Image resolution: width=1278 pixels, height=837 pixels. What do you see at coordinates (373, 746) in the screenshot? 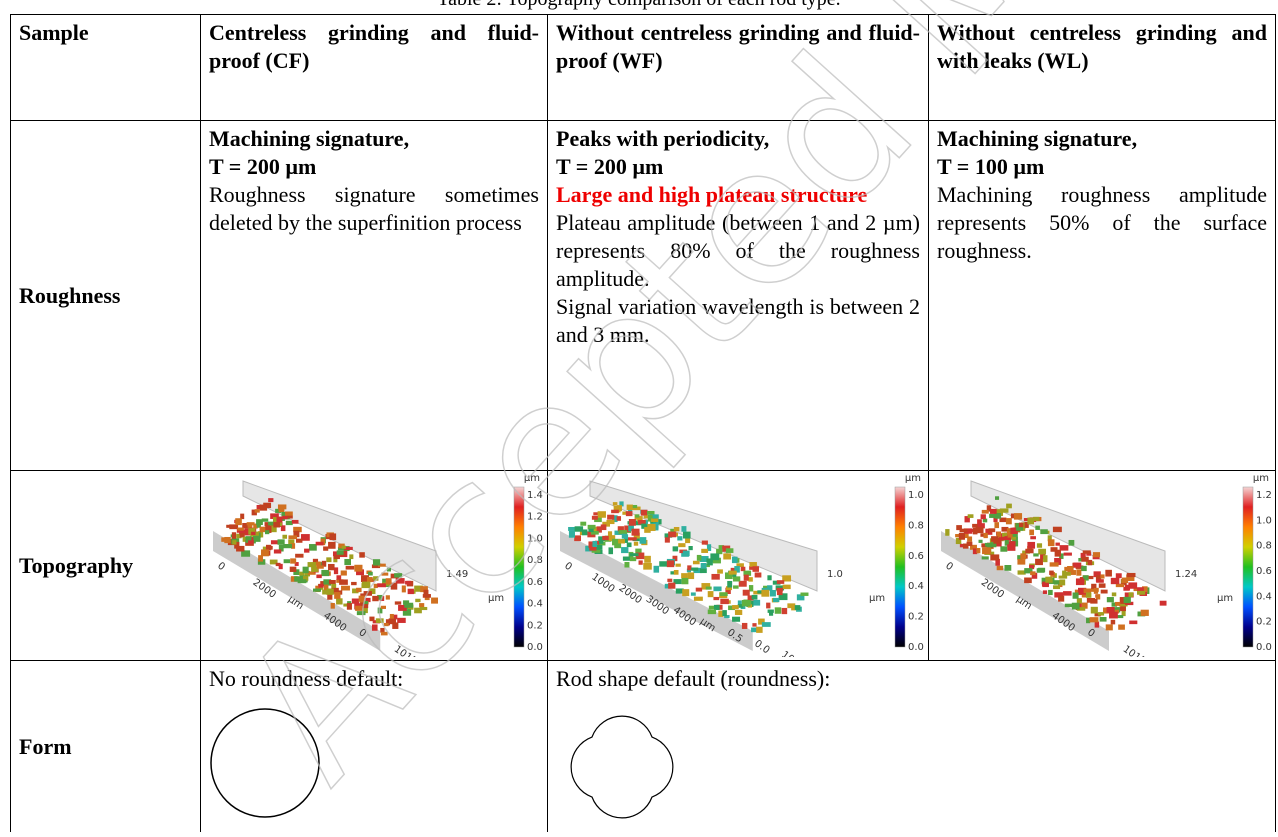
I see `form-cell: No roundness default:` at bounding box center [373, 746].